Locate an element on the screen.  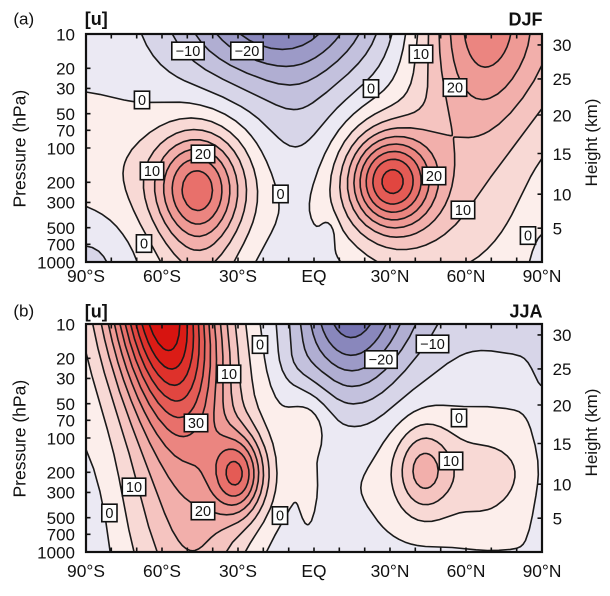
svg-text: JJA is located at coordinates (525, 312).